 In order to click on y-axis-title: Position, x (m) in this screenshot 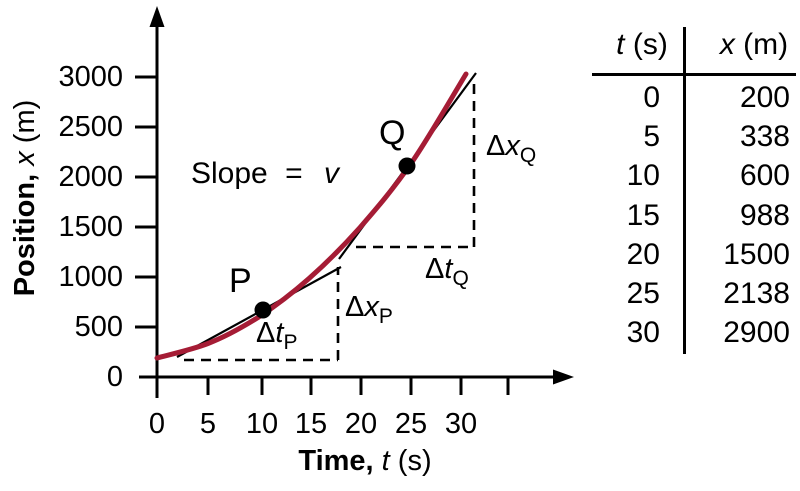, I will do `click(27, 198)`.